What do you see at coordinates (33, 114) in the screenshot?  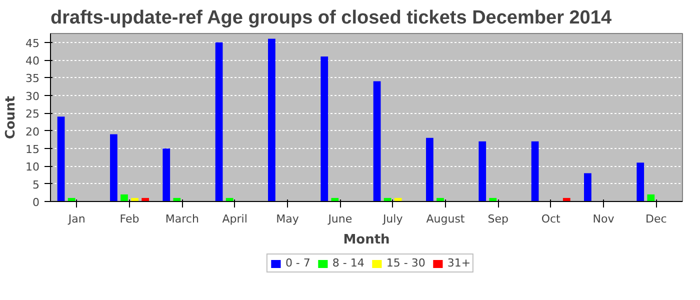 I see `y-tick-label: 25` at bounding box center [33, 114].